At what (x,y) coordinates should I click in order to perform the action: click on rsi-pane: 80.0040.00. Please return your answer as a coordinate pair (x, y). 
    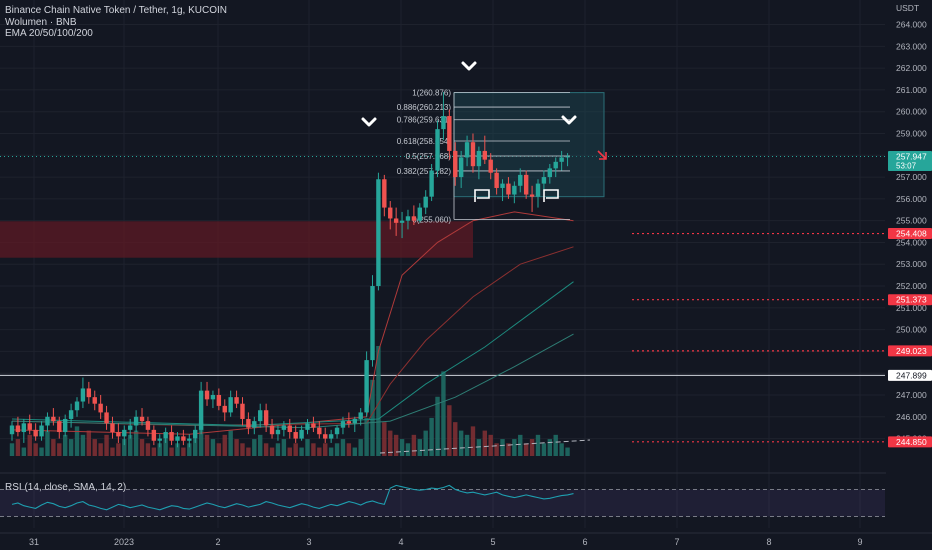
    Looking at the image, I should click on (466, 497).